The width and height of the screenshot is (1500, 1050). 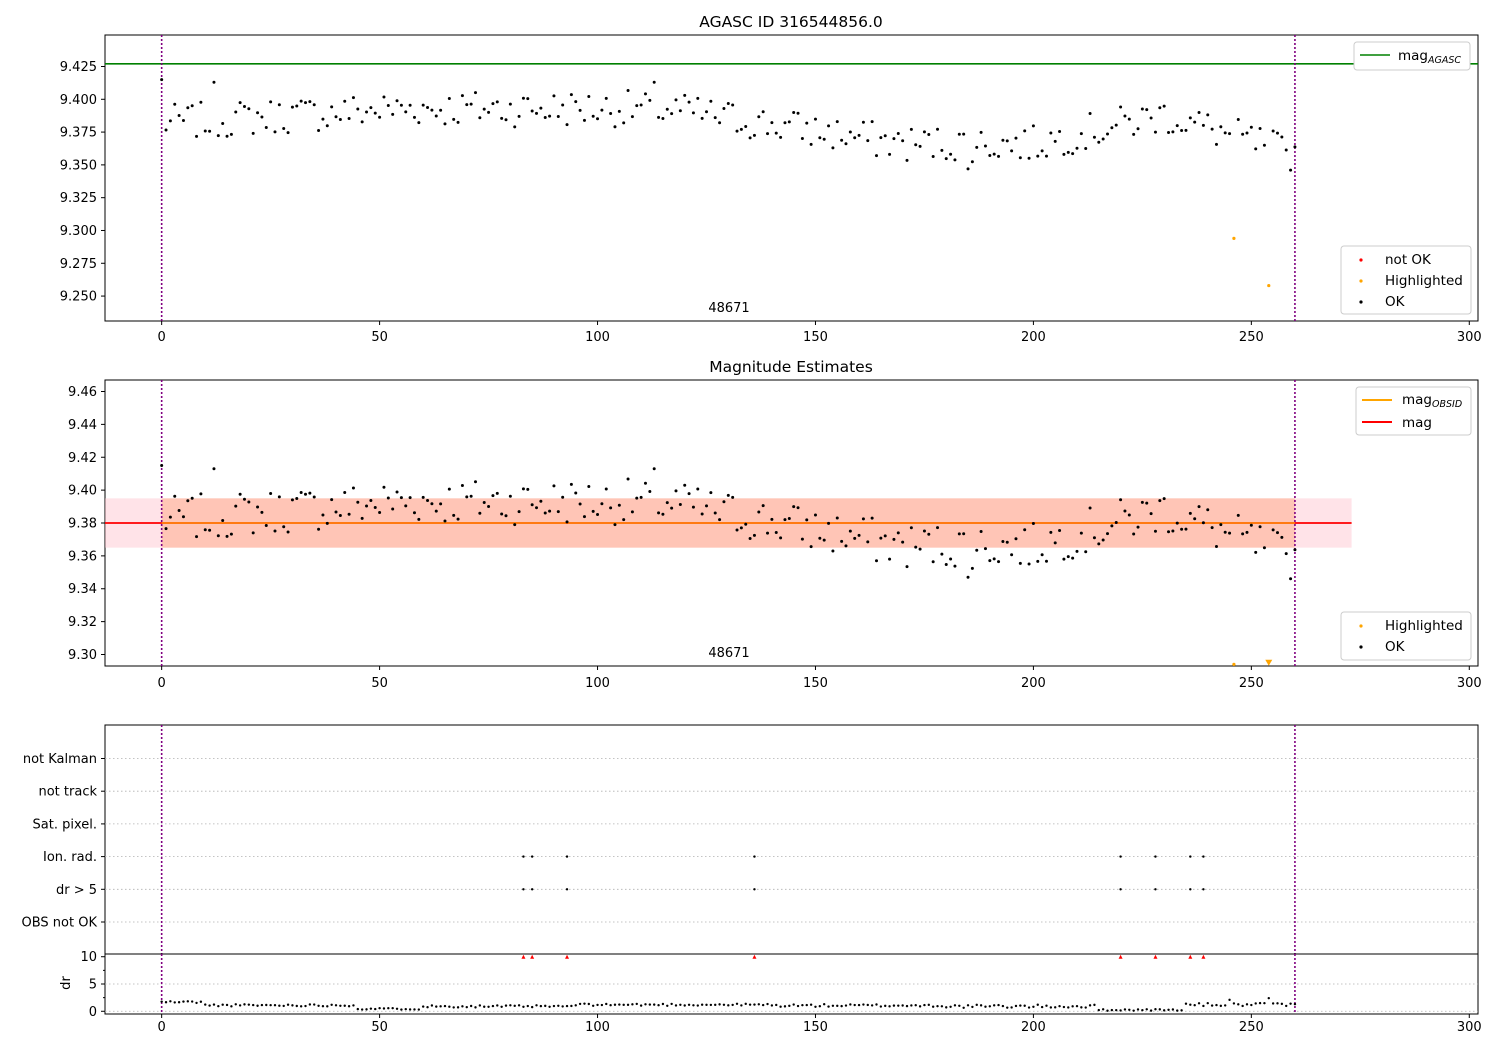 What do you see at coordinates (1269, 662) in the screenshot?
I see `highlighted-offscale-marker` at bounding box center [1269, 662].